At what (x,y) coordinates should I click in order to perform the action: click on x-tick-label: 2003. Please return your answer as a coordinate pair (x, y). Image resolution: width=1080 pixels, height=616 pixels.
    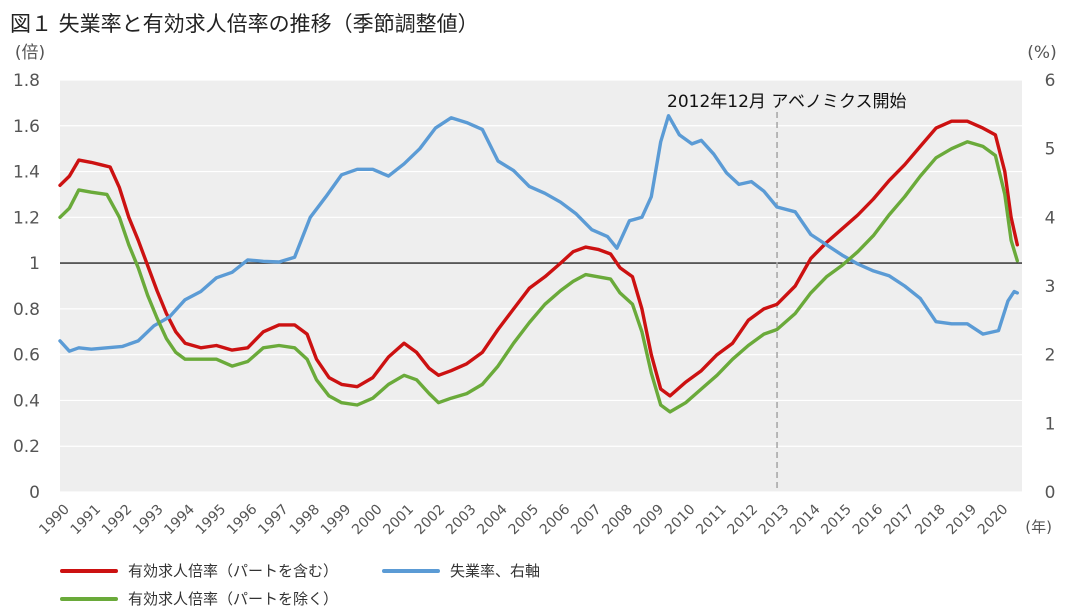
    Looking at the image, I should click on (461, 520).